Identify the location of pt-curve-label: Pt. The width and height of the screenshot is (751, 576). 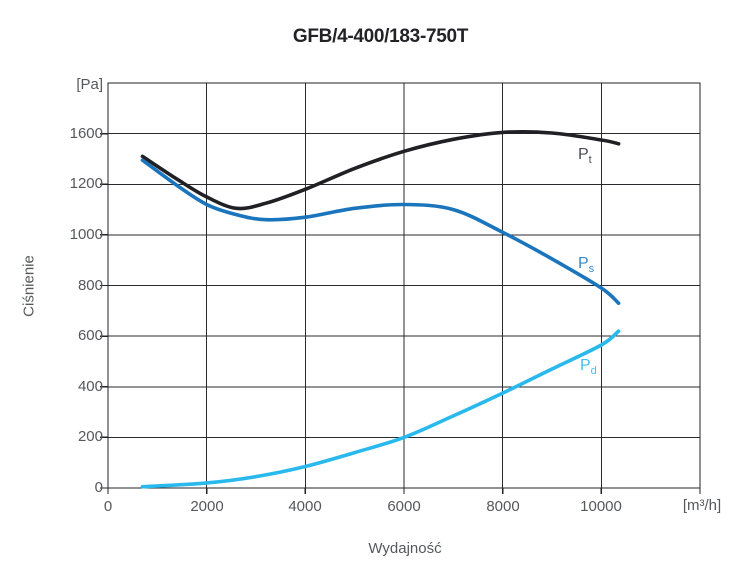
(585, 156).